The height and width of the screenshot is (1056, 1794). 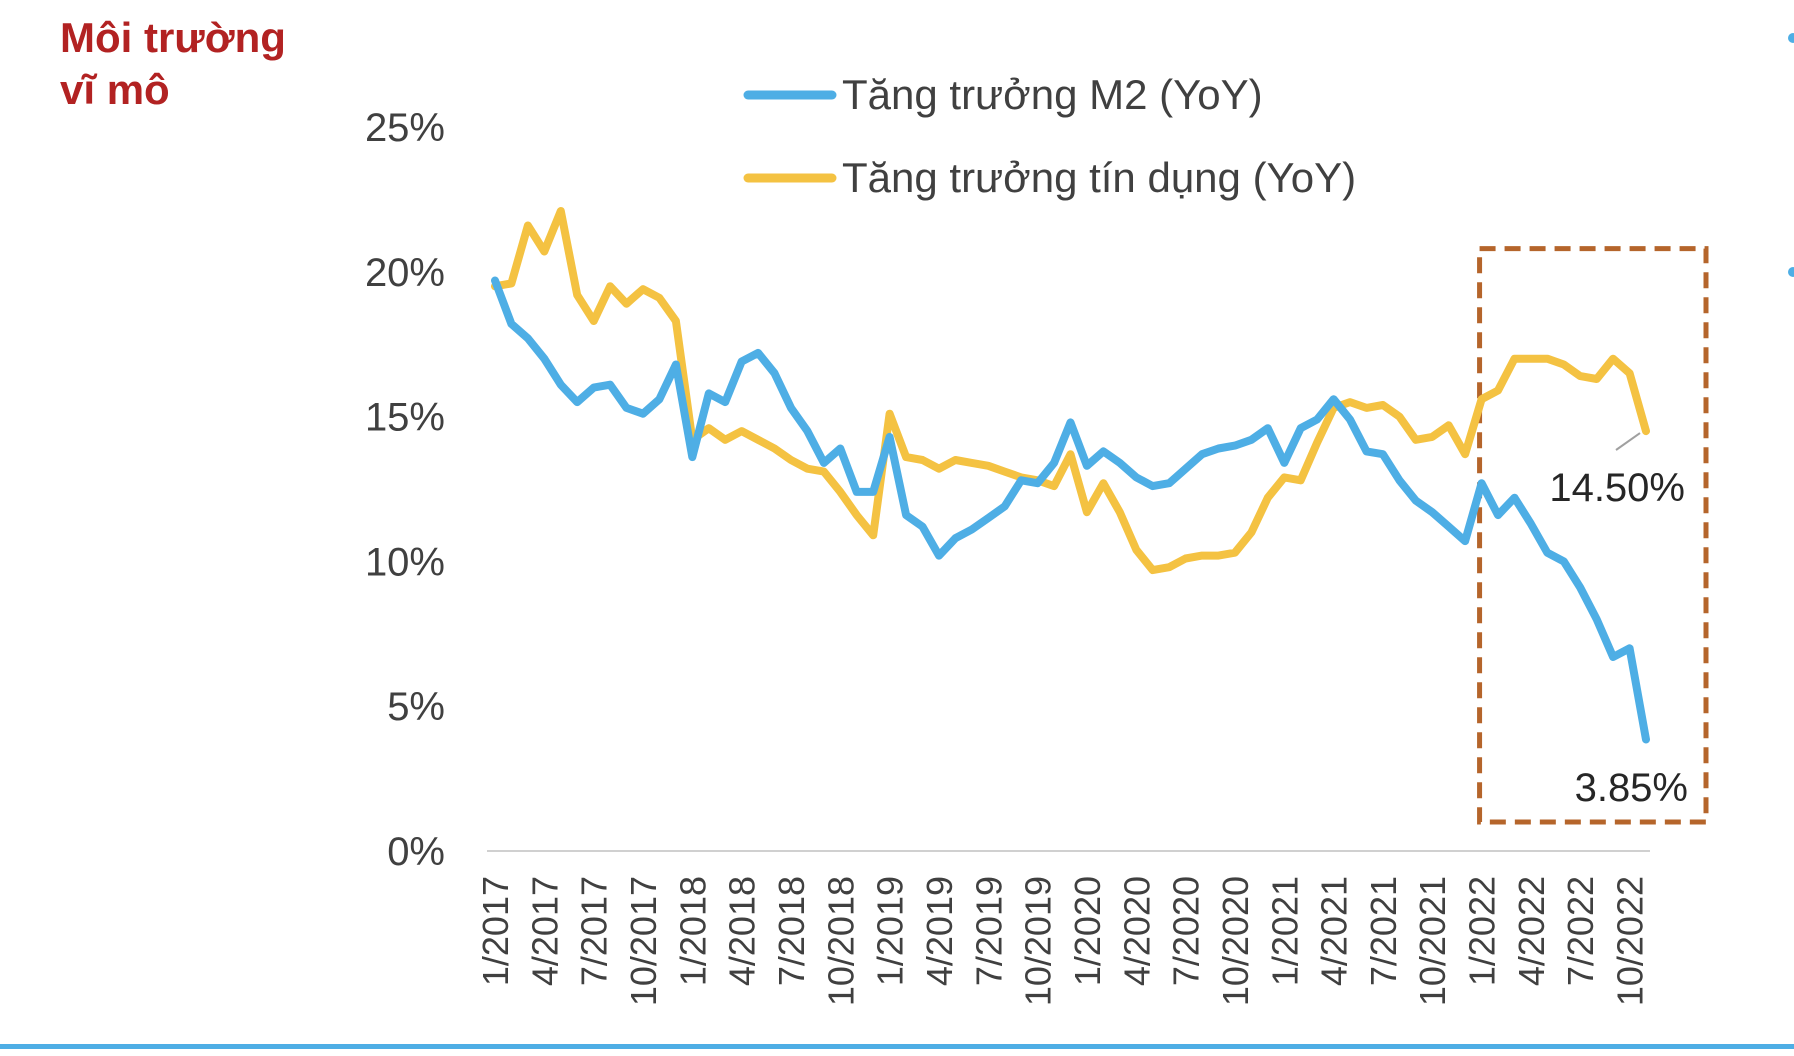 What do you see at coordinates (544, 931) in the screenshot?
I see `x-tick-label: 4/2017` at bounding box center [544, 931].